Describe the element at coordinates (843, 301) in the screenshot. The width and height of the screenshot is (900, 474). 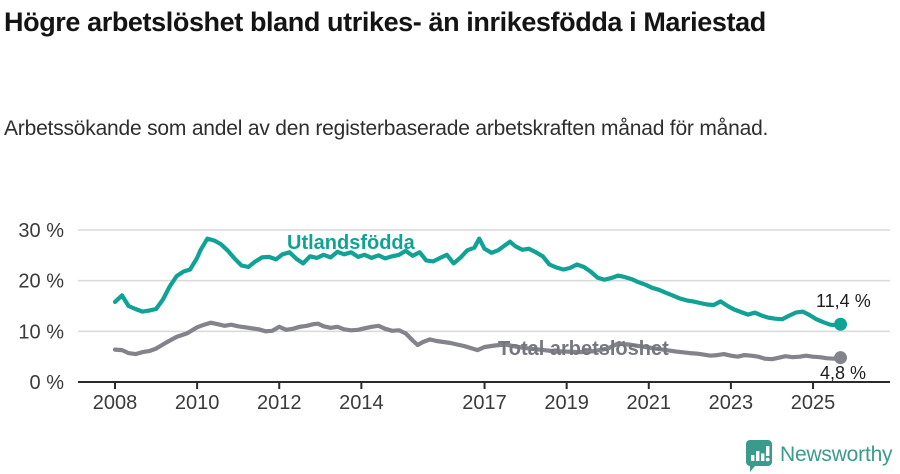
I see `end-value-utlandsfodda: 11,4 %` at that location.